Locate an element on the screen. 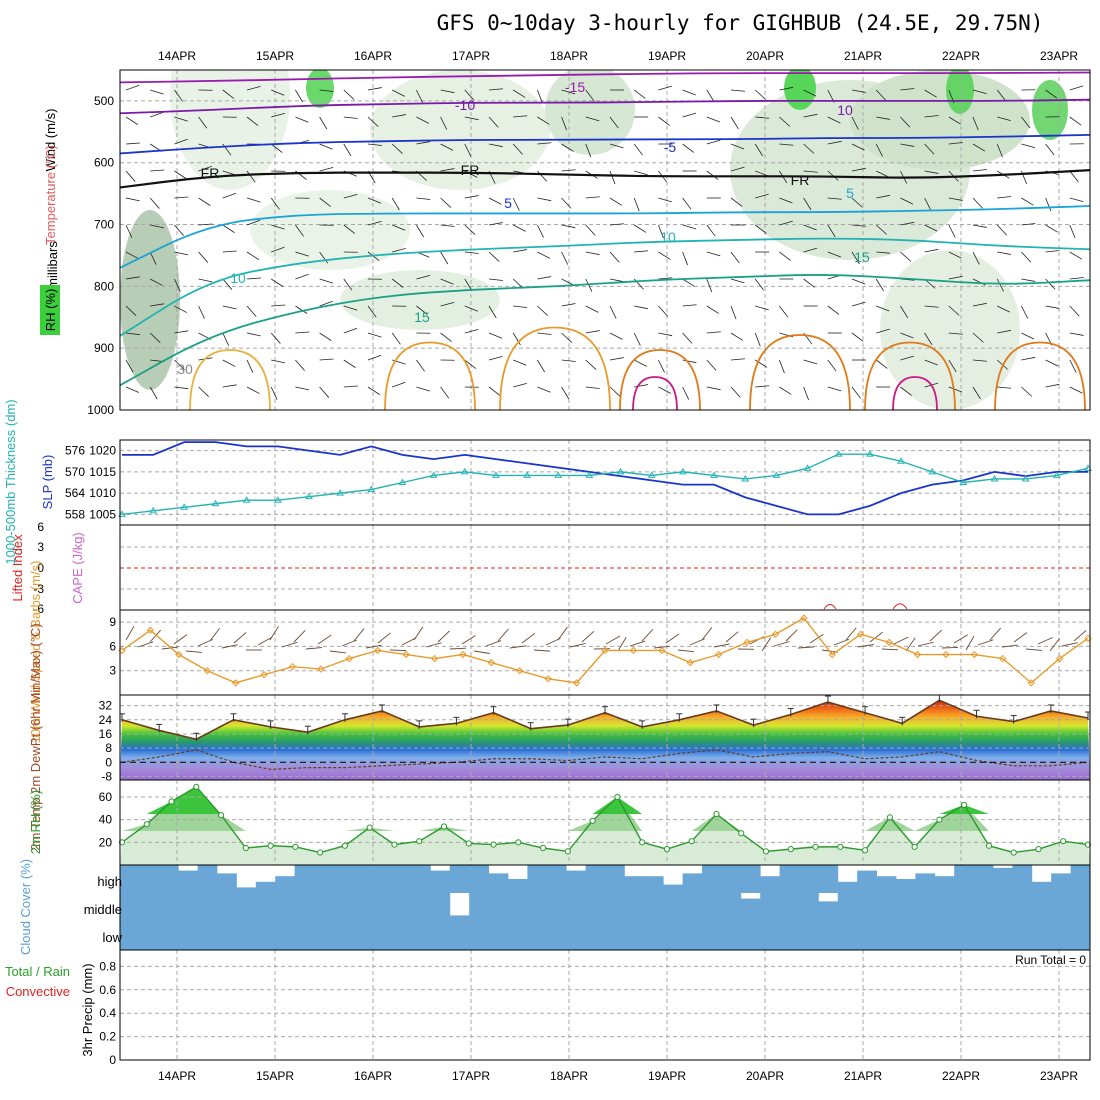 Image resolution: width=1100 pixels, height=1100 pixels. bottom-date-22APR: 22APR is located at coordinates (961, 1076).